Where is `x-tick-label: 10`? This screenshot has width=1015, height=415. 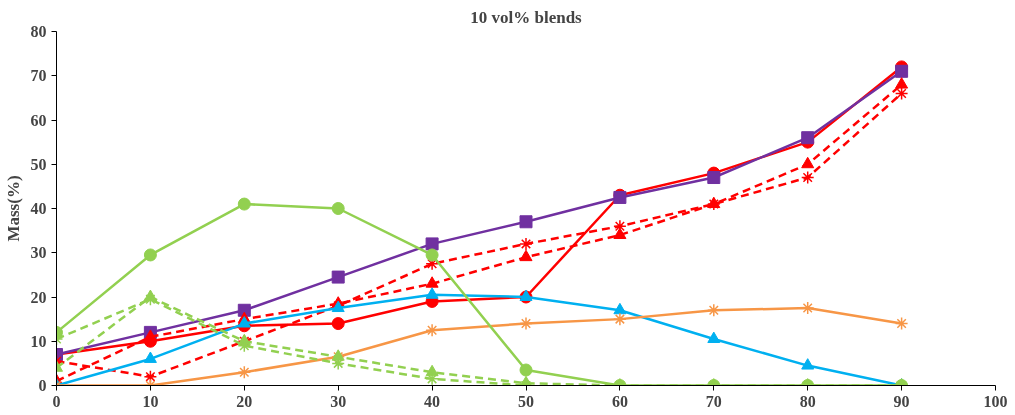 x-tick-label: 10 is located at coordinates (150, 401).